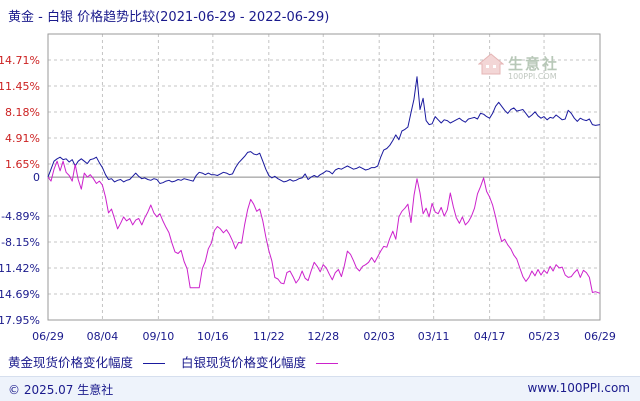 This screenshot has width=640, height=401. Describe the element at coordinates (532, 76) in the screenshot. I see `watermark-url: 100PPI.COM` at that location.